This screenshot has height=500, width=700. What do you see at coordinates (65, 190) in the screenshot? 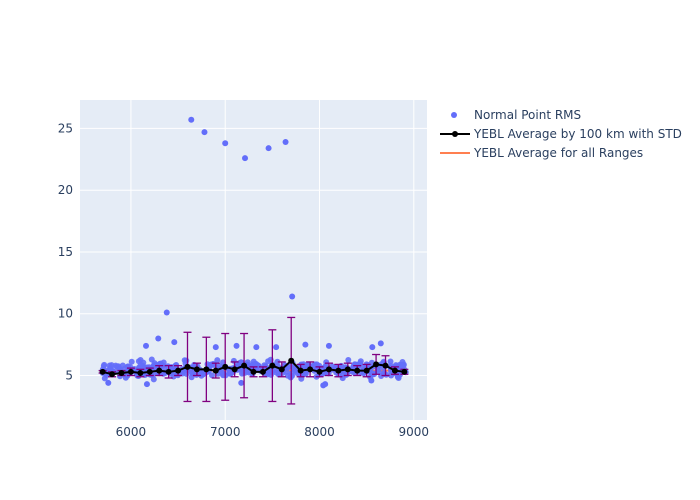
I see `y-tick-label: 20` at bounding box center [65, 190].